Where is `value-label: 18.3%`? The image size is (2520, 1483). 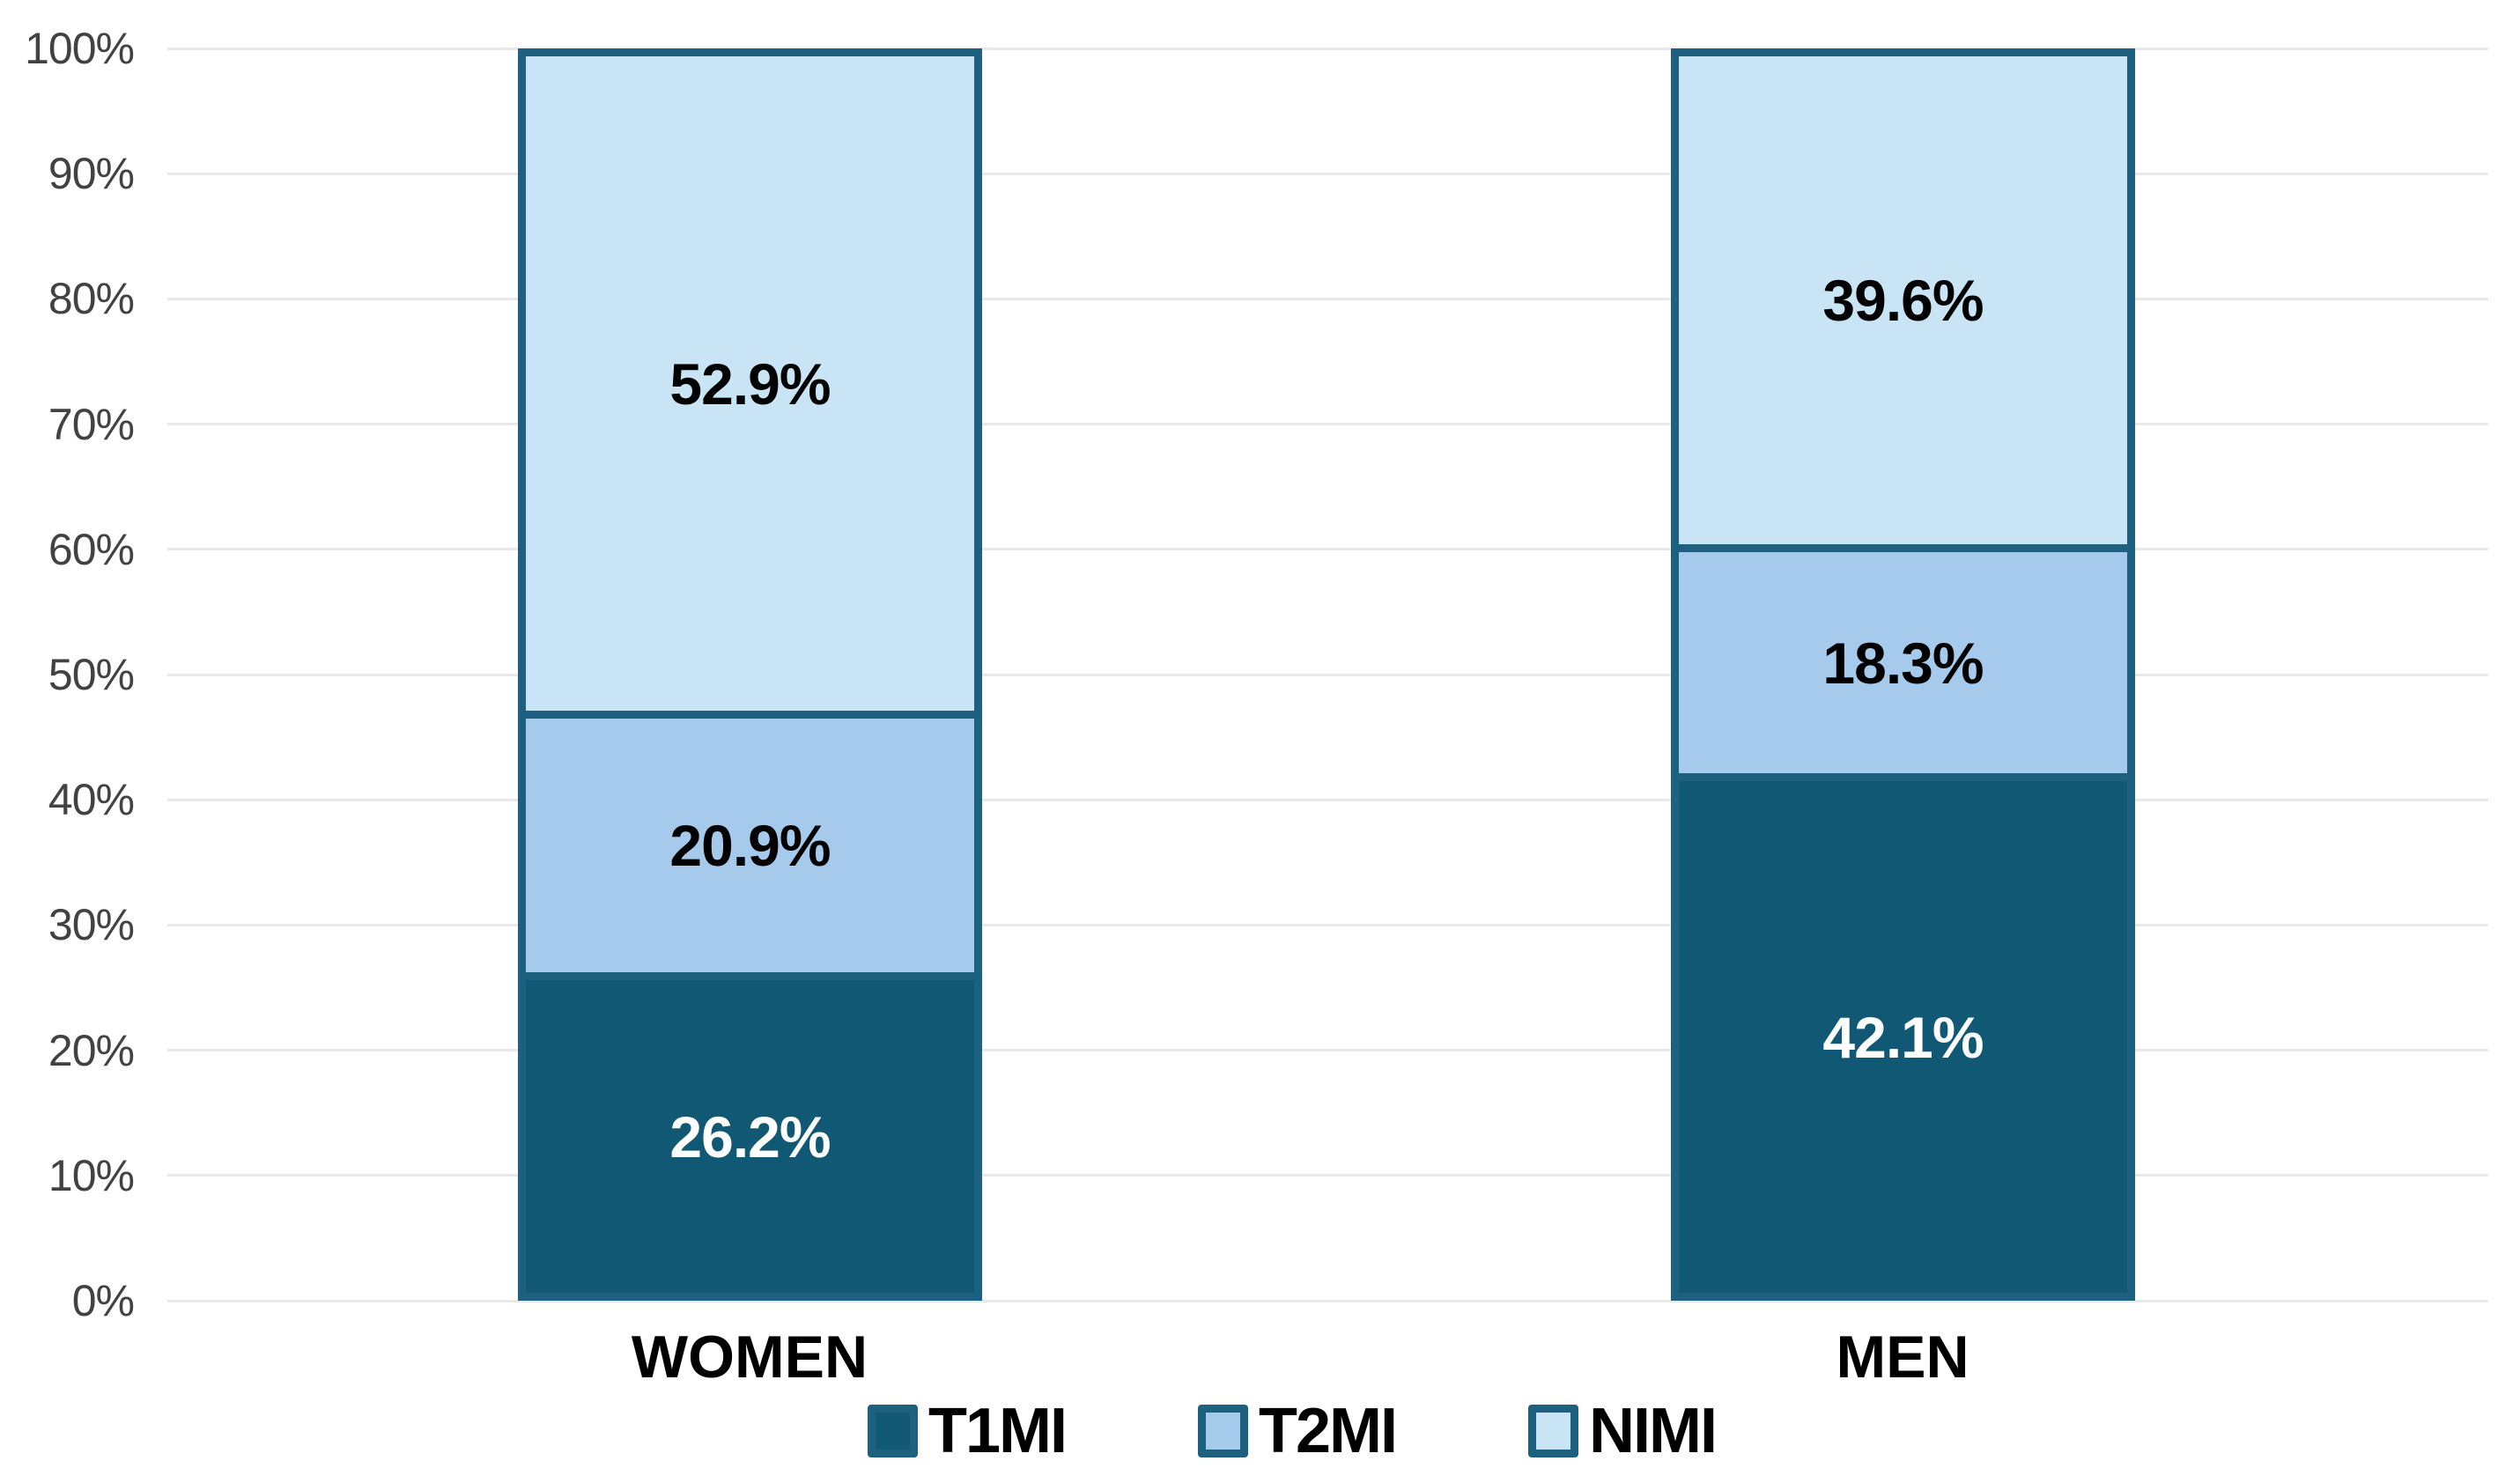
value-label: 18.3% is located at coordinates (1903, 663).